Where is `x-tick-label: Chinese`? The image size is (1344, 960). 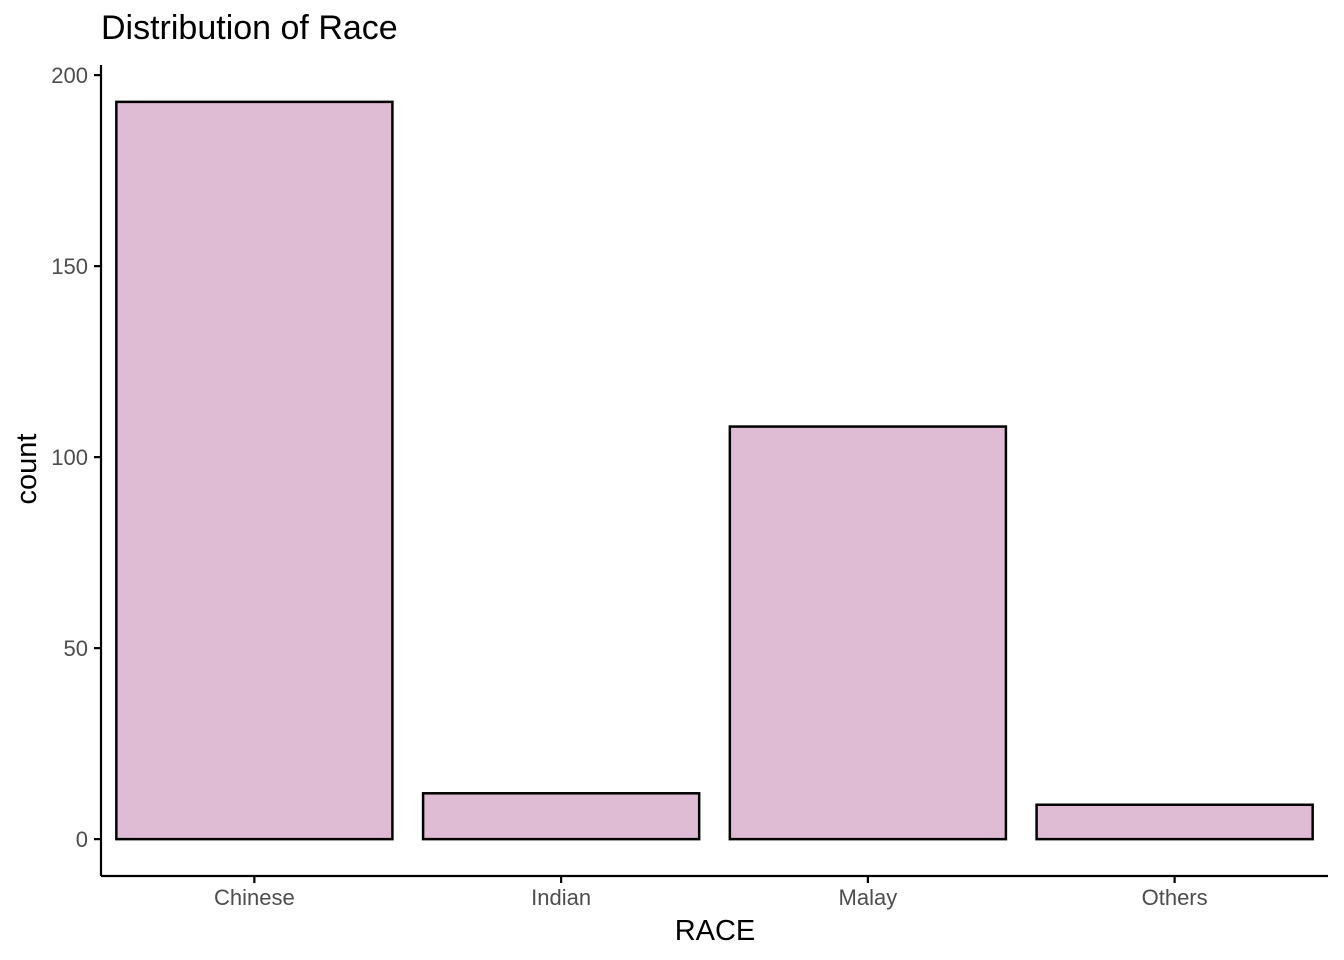
x-tick-label: Chinese is located at coordinates (254, 897).